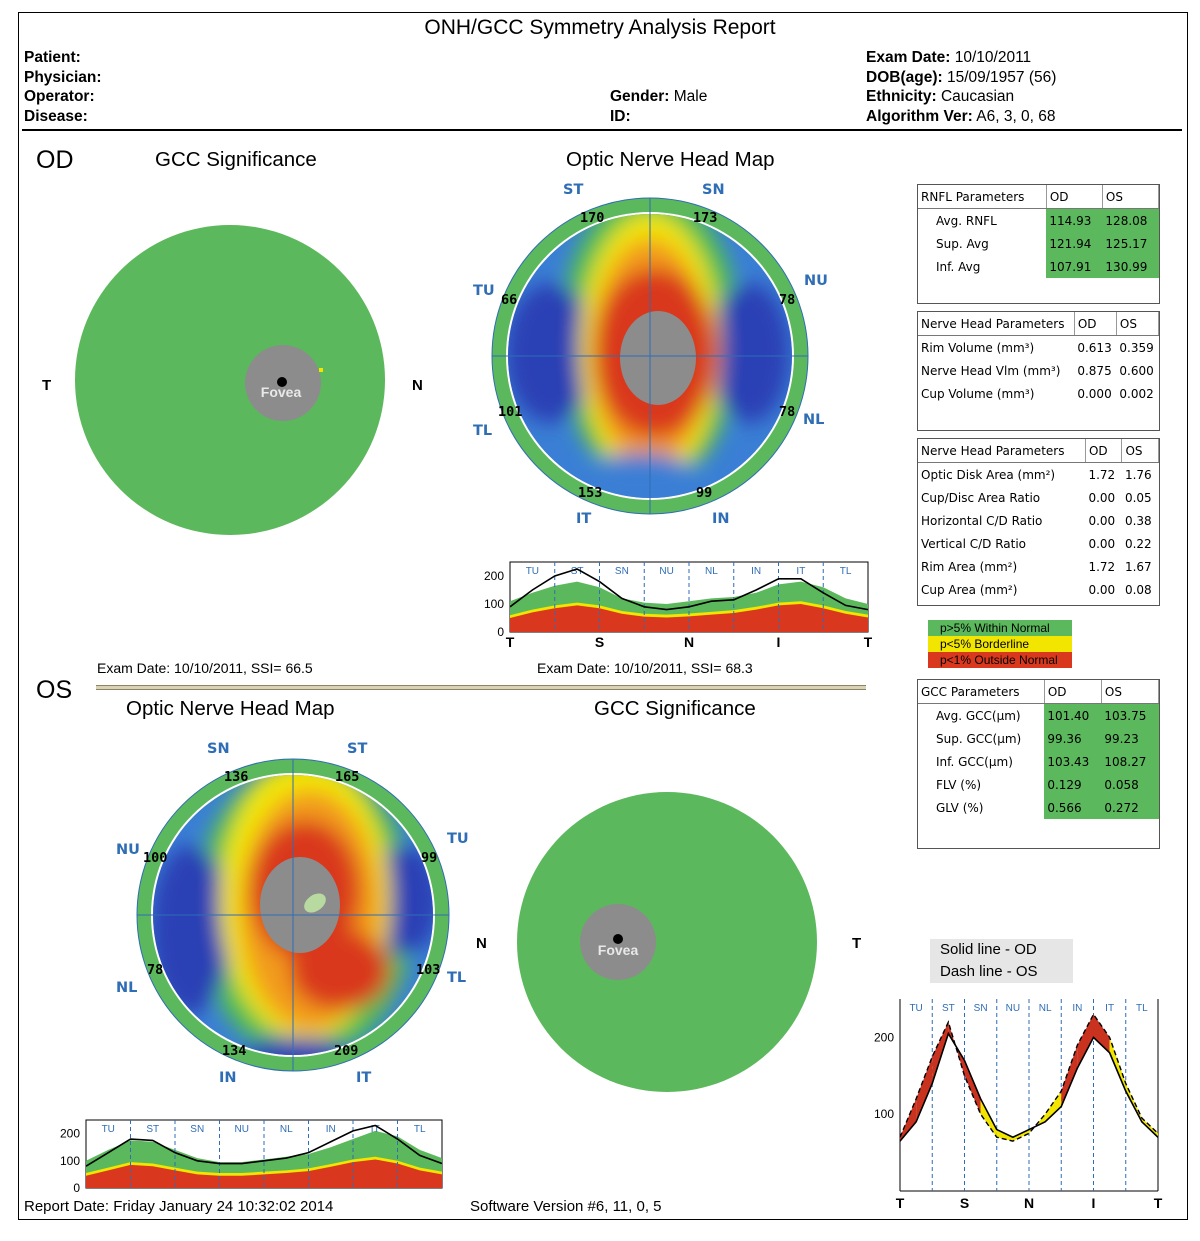  What do you see at coordinates (428, 970) in the screenshot?
I see `os-value-temp-low: 103` at bounding box center [428, 970].